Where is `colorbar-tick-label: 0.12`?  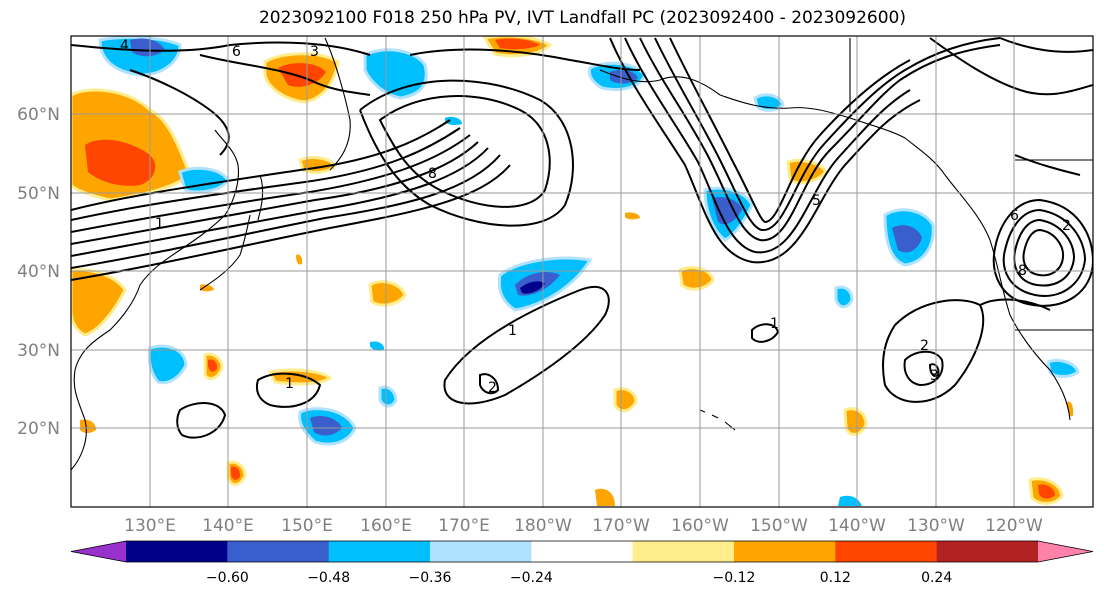 colorbar-tick-label: 0.12 is located at coordinates (835, 578).